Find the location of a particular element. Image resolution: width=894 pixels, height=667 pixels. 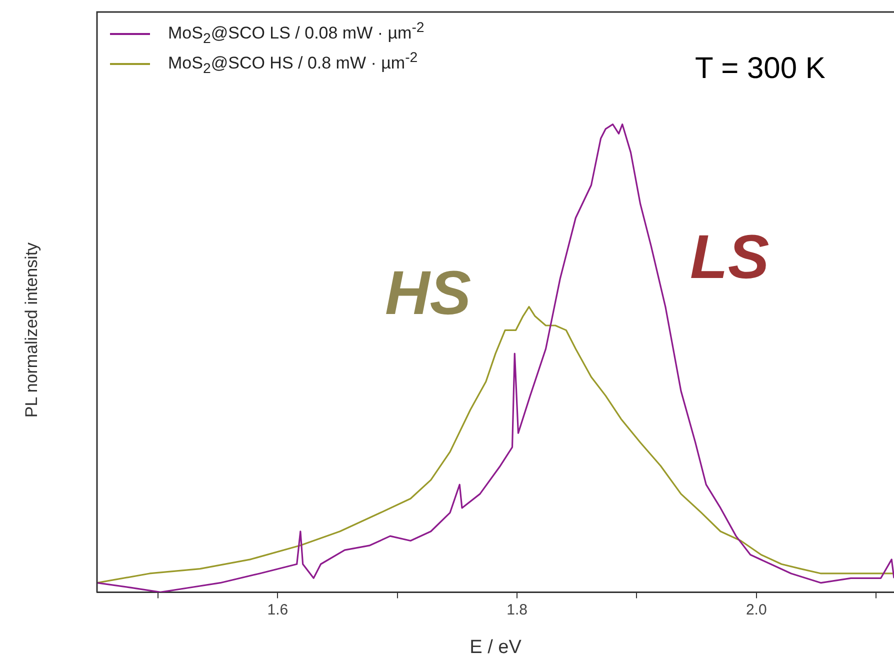

x-tick-label: 1.8 is located at coordinates (517, 609).